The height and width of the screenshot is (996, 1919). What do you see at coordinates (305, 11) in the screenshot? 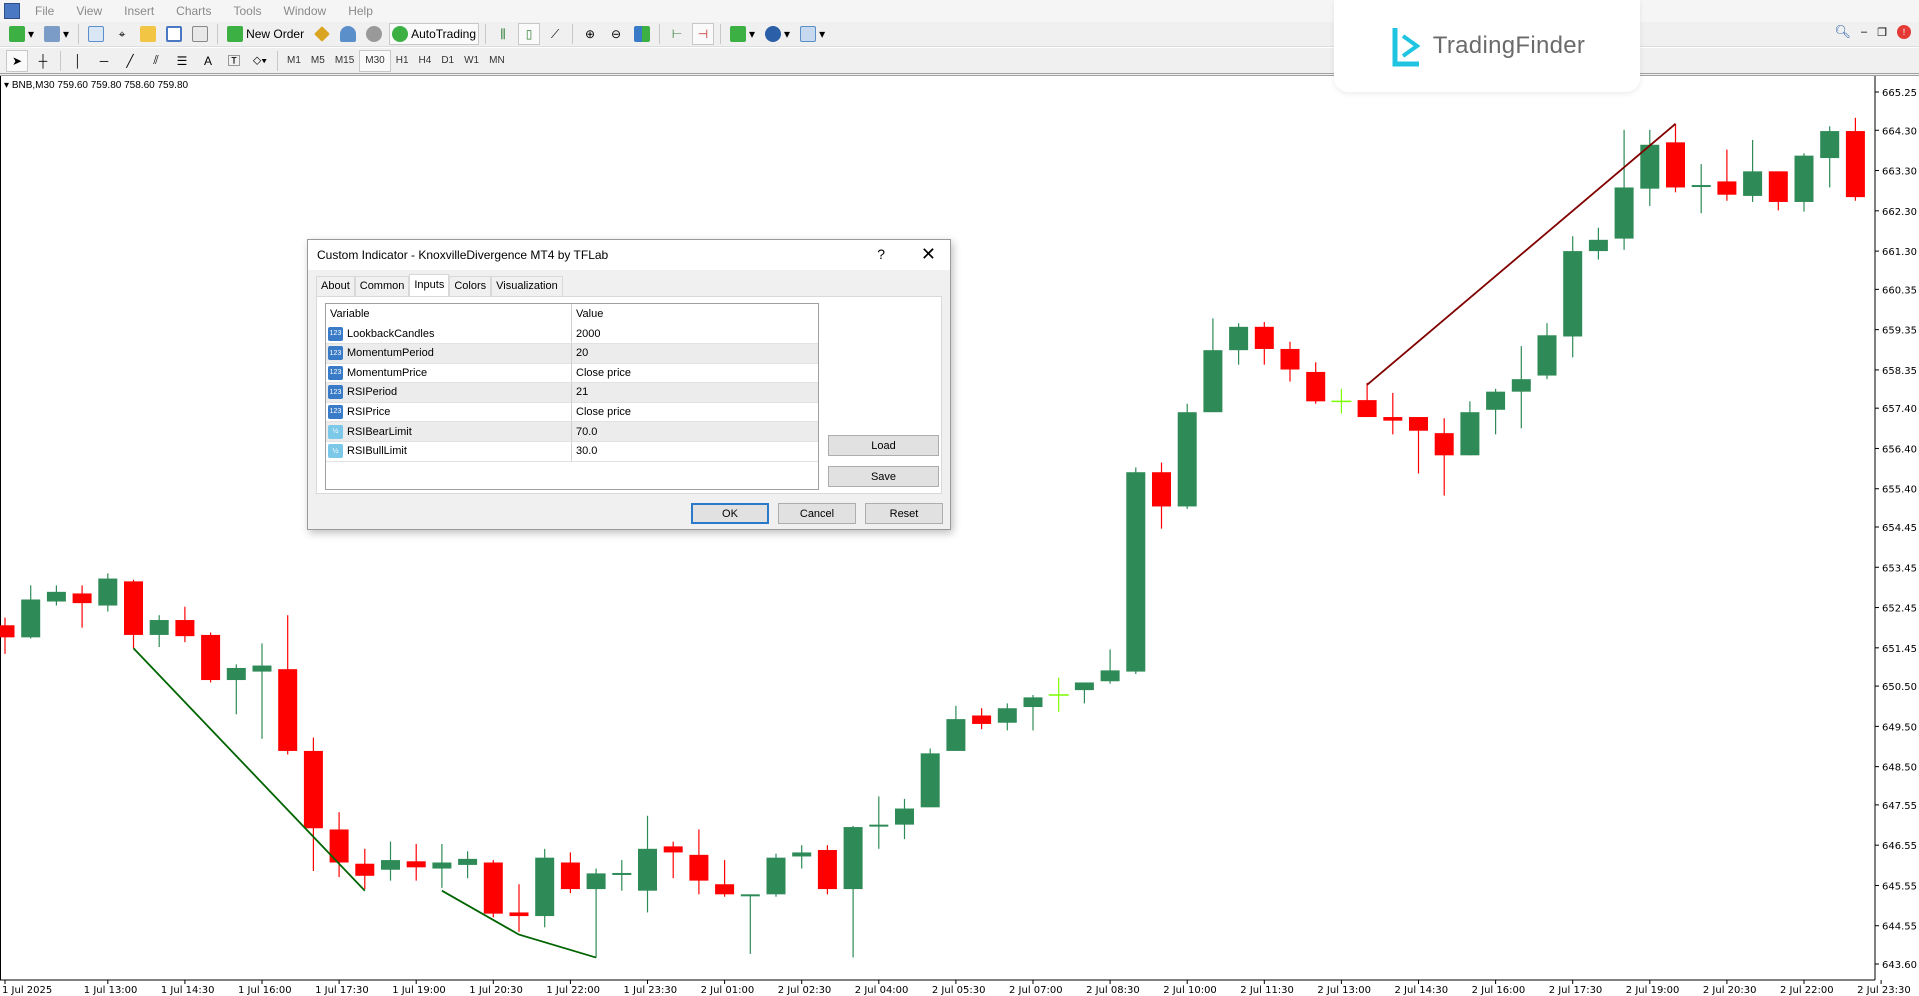
I see `menu-window: Window` at bounding box center [305, 11].